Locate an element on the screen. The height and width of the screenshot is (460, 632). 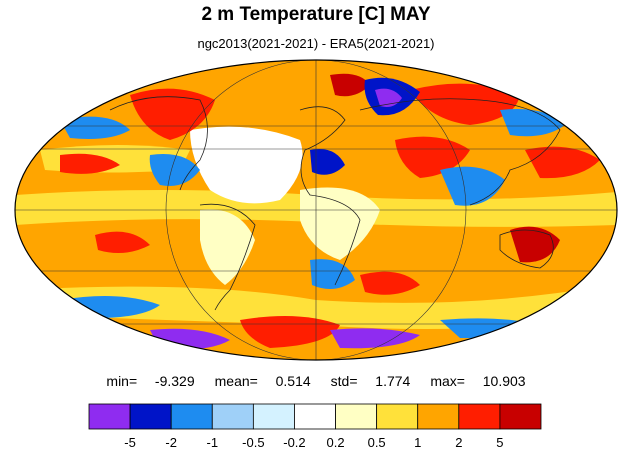
max-label: max= is located at coordinates (447, 381).